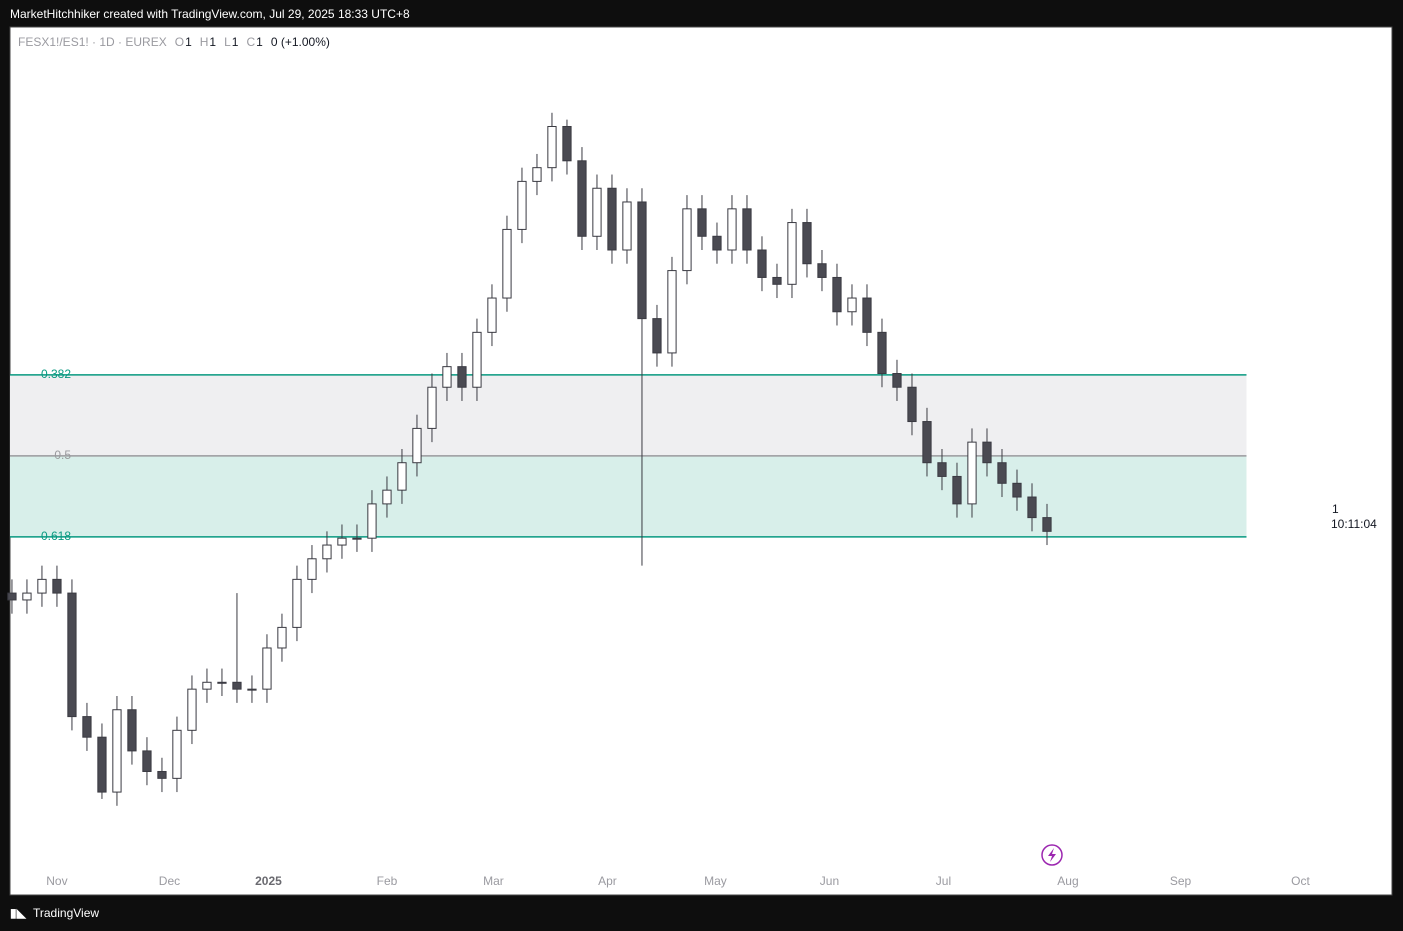 This screenshot has height=931, width=1403. What do you see at coordinates (1335, 509) in the screenshot?
I see `price-label: 1` at bounding box center [1335, 509].